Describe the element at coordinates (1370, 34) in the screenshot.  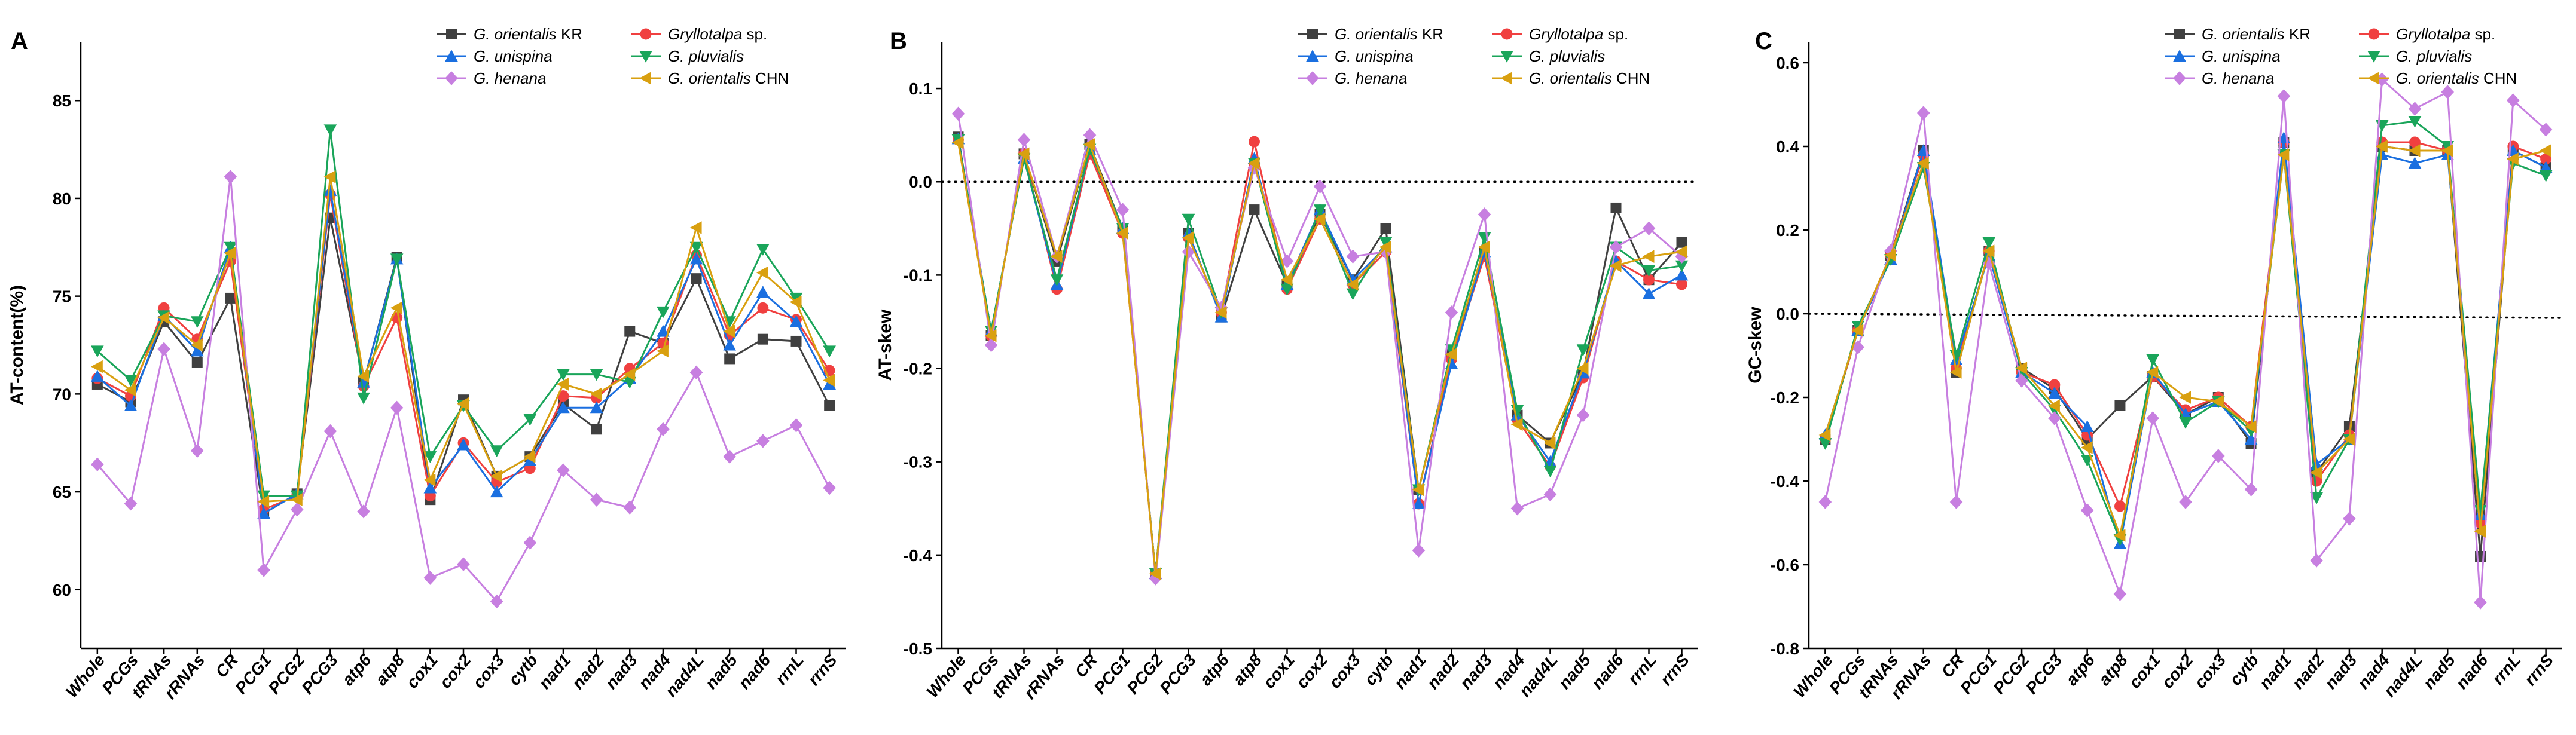
I see `legend-item: G. orientalis KR` at that location.